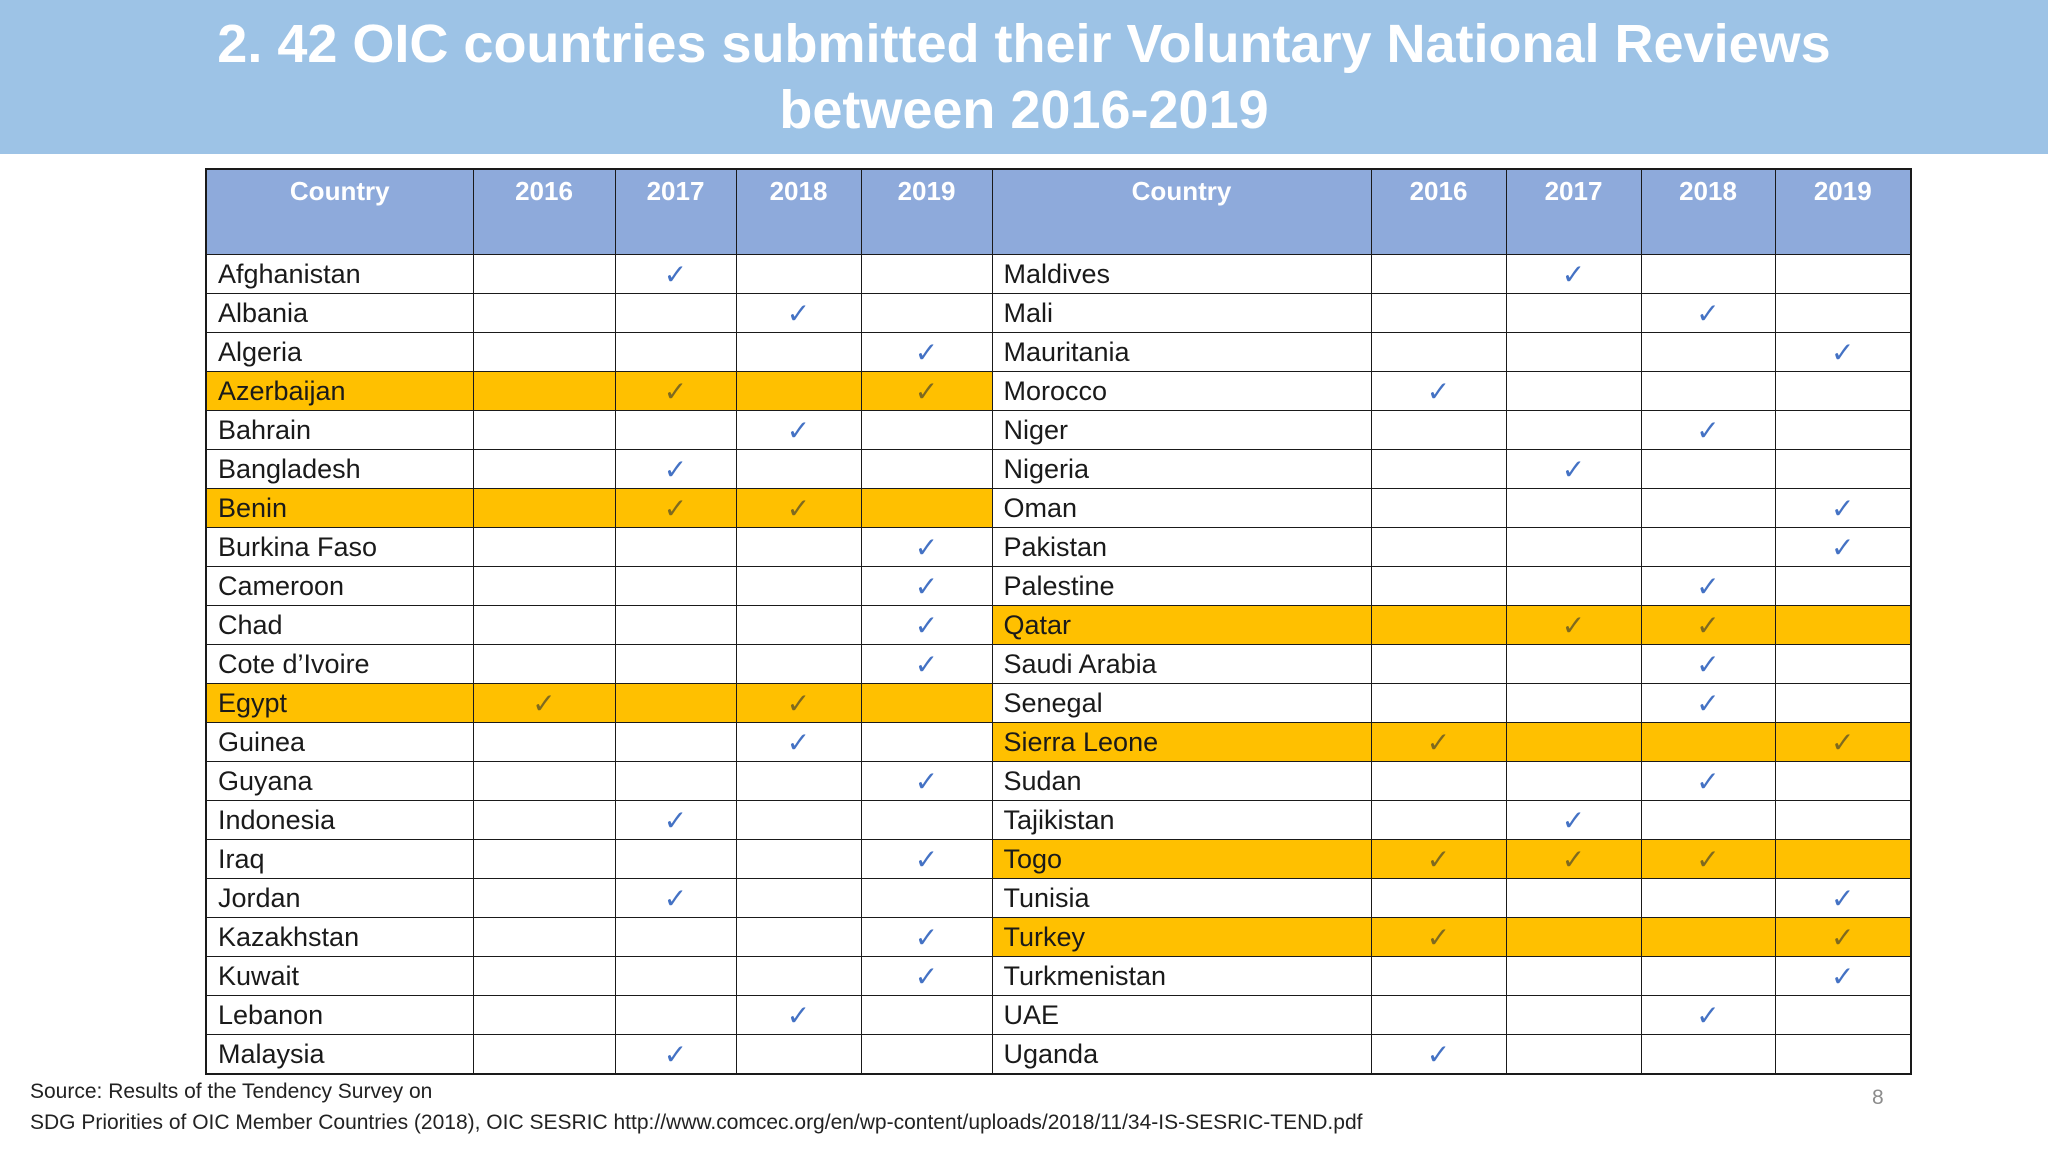  What do you see at coordinates (1181, 313) in the screenshot?
I see `country-cell-right: Mali` at bounding box center [1181, 313].